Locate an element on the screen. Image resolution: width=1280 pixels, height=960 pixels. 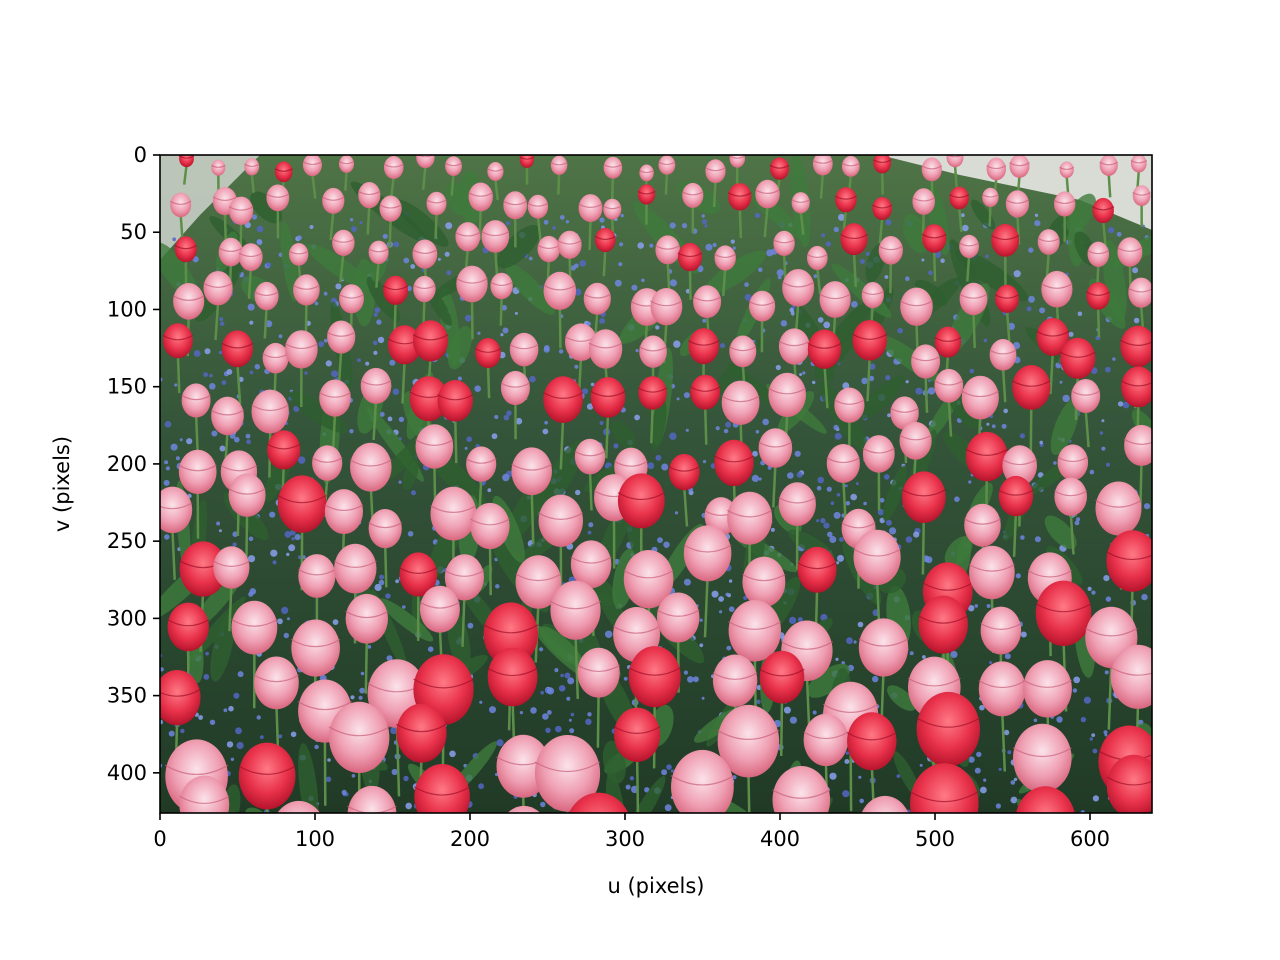
x-tick-label: 0 is located at coordinates (159, 839).